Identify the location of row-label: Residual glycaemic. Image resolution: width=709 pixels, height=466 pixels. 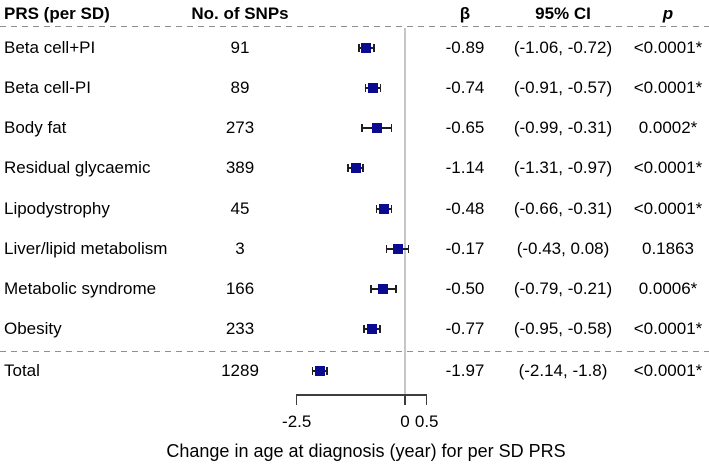
(77, 167).